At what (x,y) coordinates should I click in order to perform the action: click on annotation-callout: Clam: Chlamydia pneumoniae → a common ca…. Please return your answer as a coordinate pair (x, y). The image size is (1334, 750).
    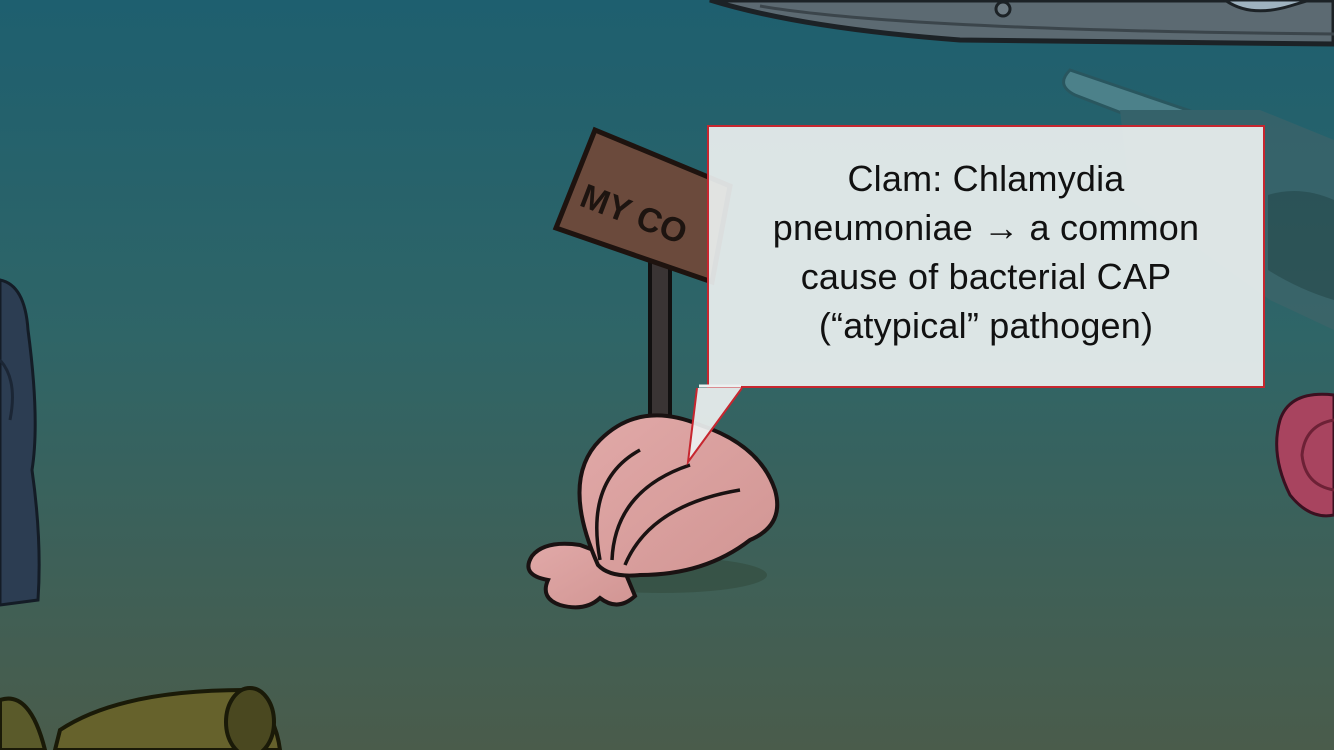
    Looking at the image, I should click on (986, 256).